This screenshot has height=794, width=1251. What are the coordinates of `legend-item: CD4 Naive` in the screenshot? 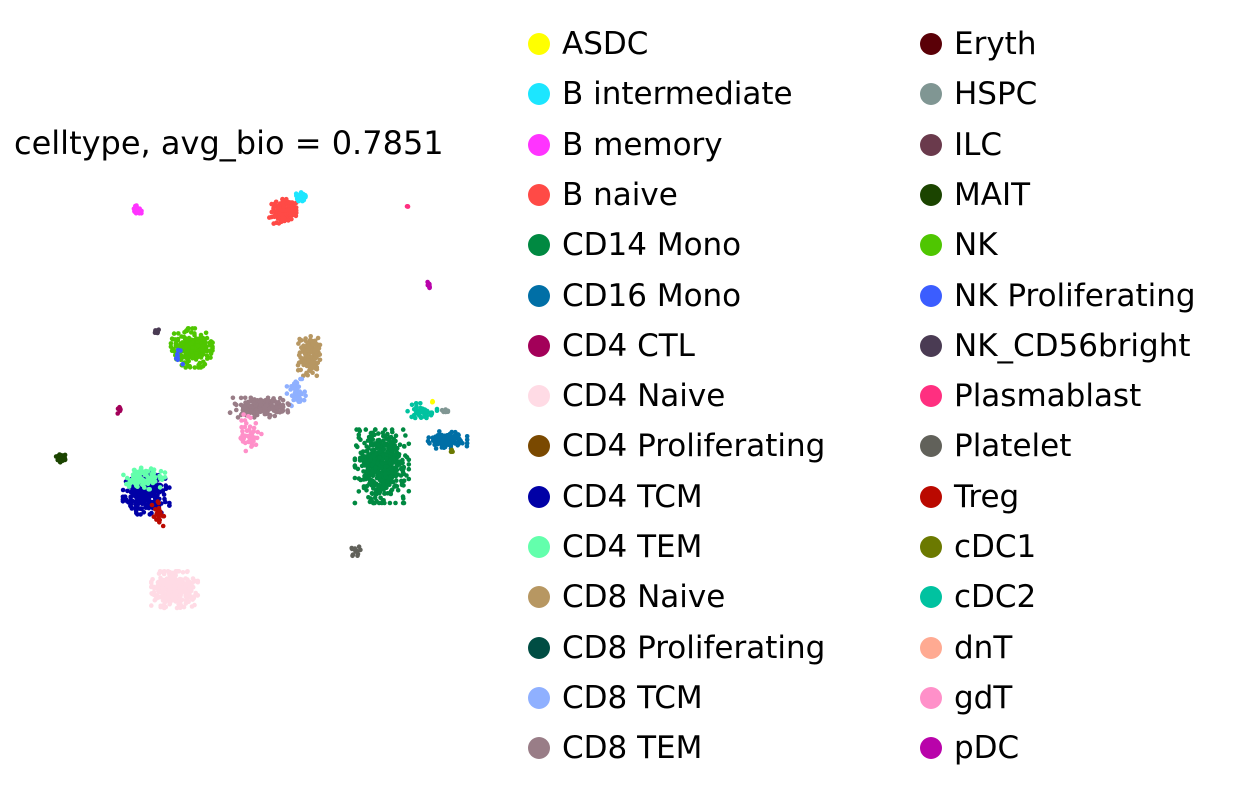 It's located at (626, 396).